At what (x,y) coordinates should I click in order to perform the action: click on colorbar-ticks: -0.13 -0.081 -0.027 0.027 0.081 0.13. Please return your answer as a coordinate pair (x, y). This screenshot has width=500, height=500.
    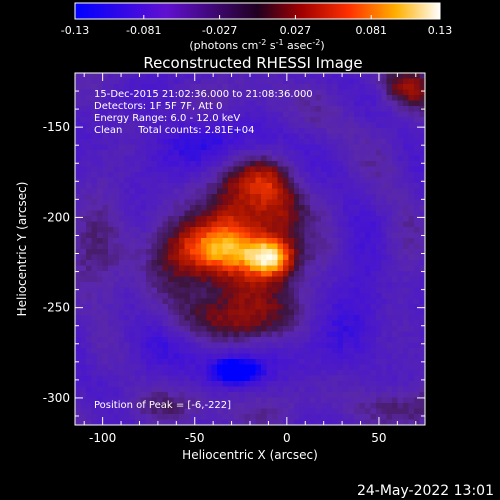
    Looking at the image, I should click on (256, 26).